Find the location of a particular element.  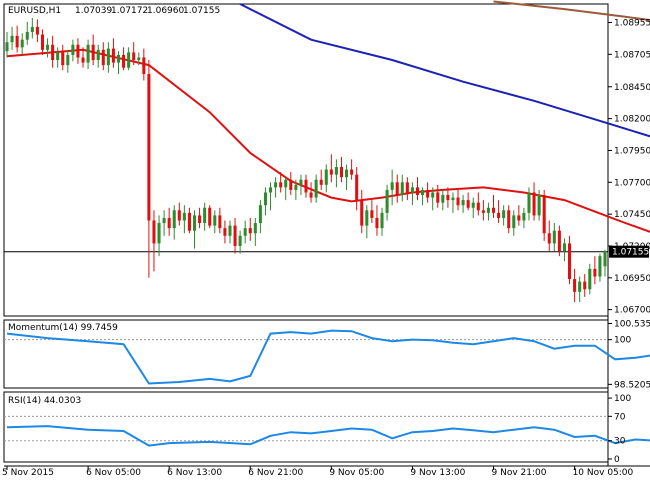

momentum-line is located at coordinates (328, 357).